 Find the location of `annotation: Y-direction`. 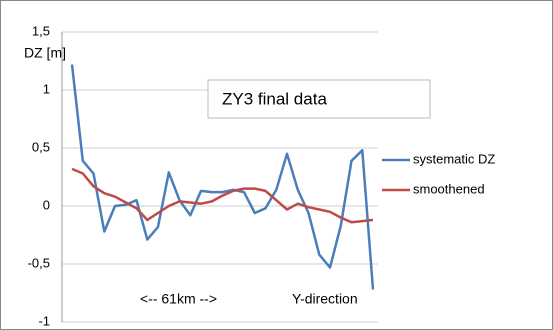

annotation: Y-direction is located at coordinates (325, 299).